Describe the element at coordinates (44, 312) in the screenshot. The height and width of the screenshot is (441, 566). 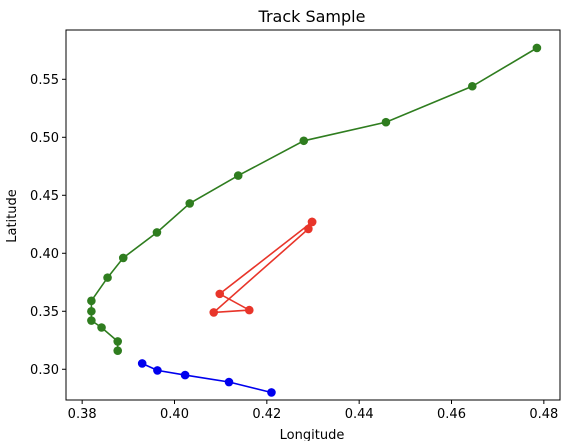
I see `y-tick-label: 0.35` at that location.